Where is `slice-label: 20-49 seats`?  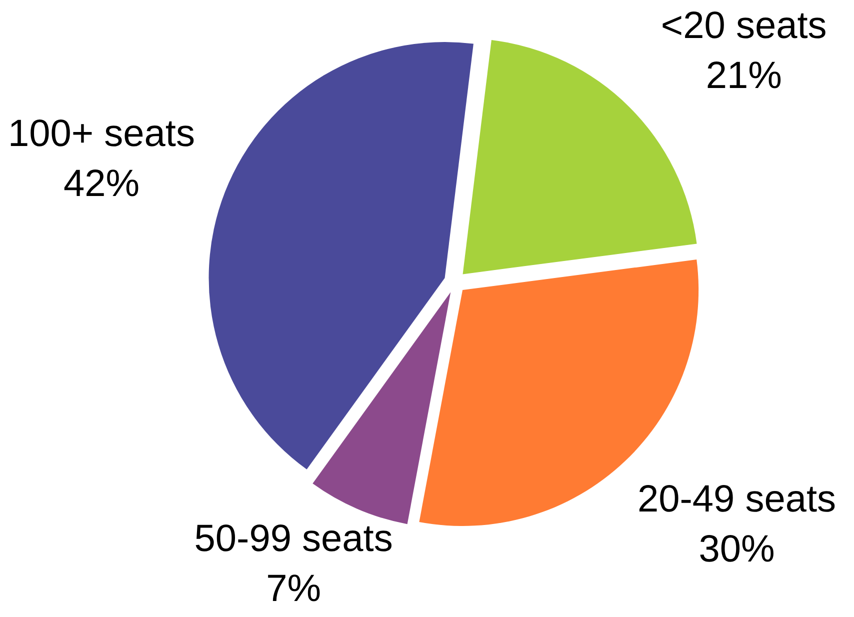 slice-label: 20-49 seats is located at coordinates (736, 499).